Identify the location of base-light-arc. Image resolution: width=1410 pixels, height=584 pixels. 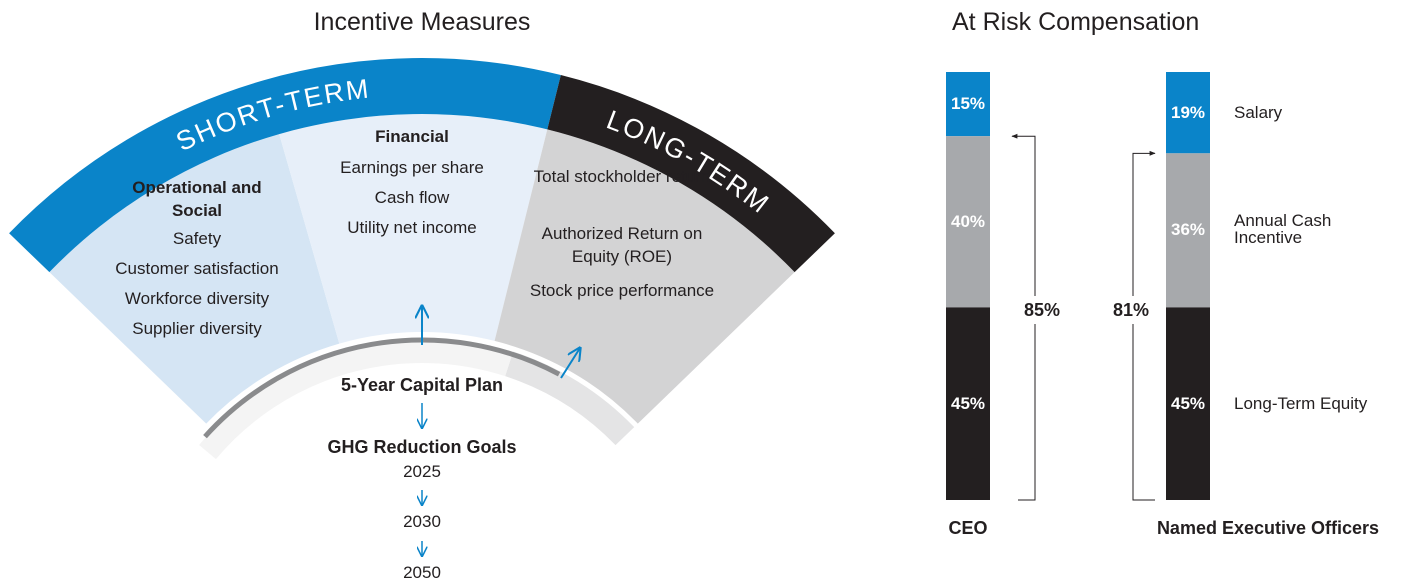
(569, 398).